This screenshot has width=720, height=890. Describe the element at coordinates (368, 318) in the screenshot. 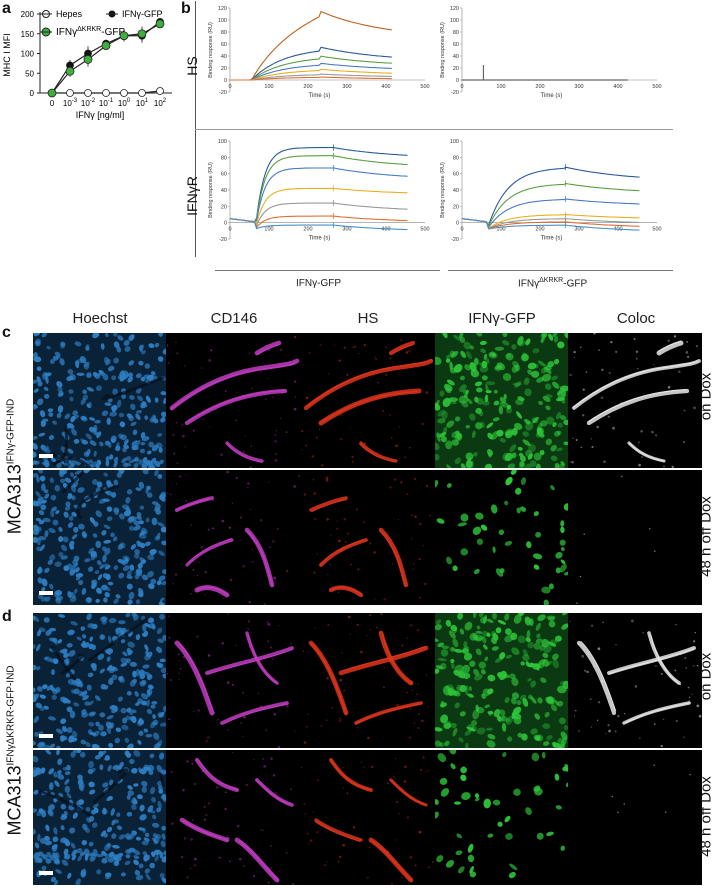

I see `col-head-hs: HS` at that location.